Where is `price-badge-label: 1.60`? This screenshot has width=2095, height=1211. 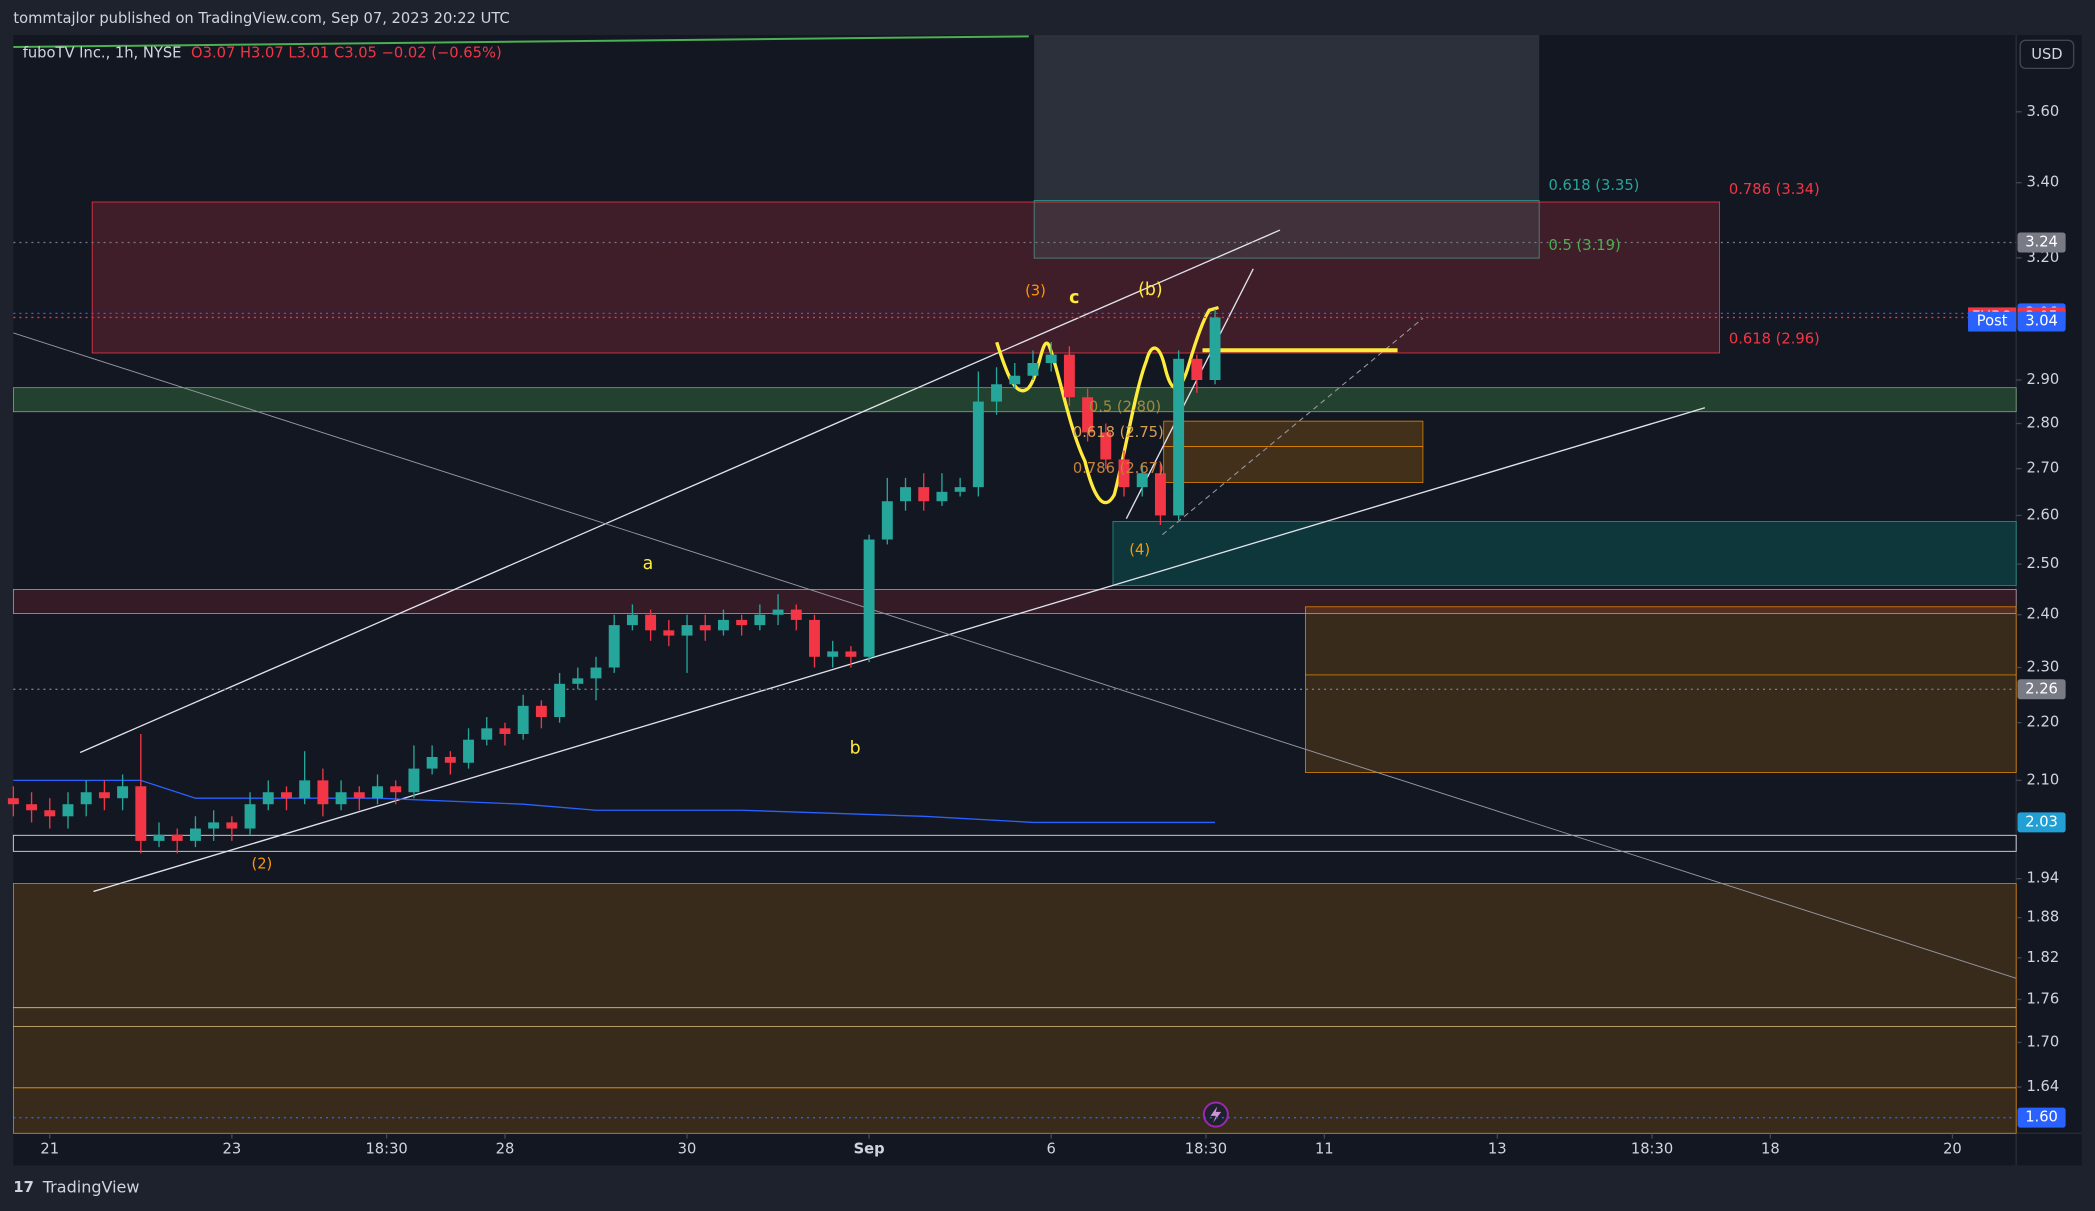
price-badge-label: 1.60 is located at coordinates (2041, 1117).